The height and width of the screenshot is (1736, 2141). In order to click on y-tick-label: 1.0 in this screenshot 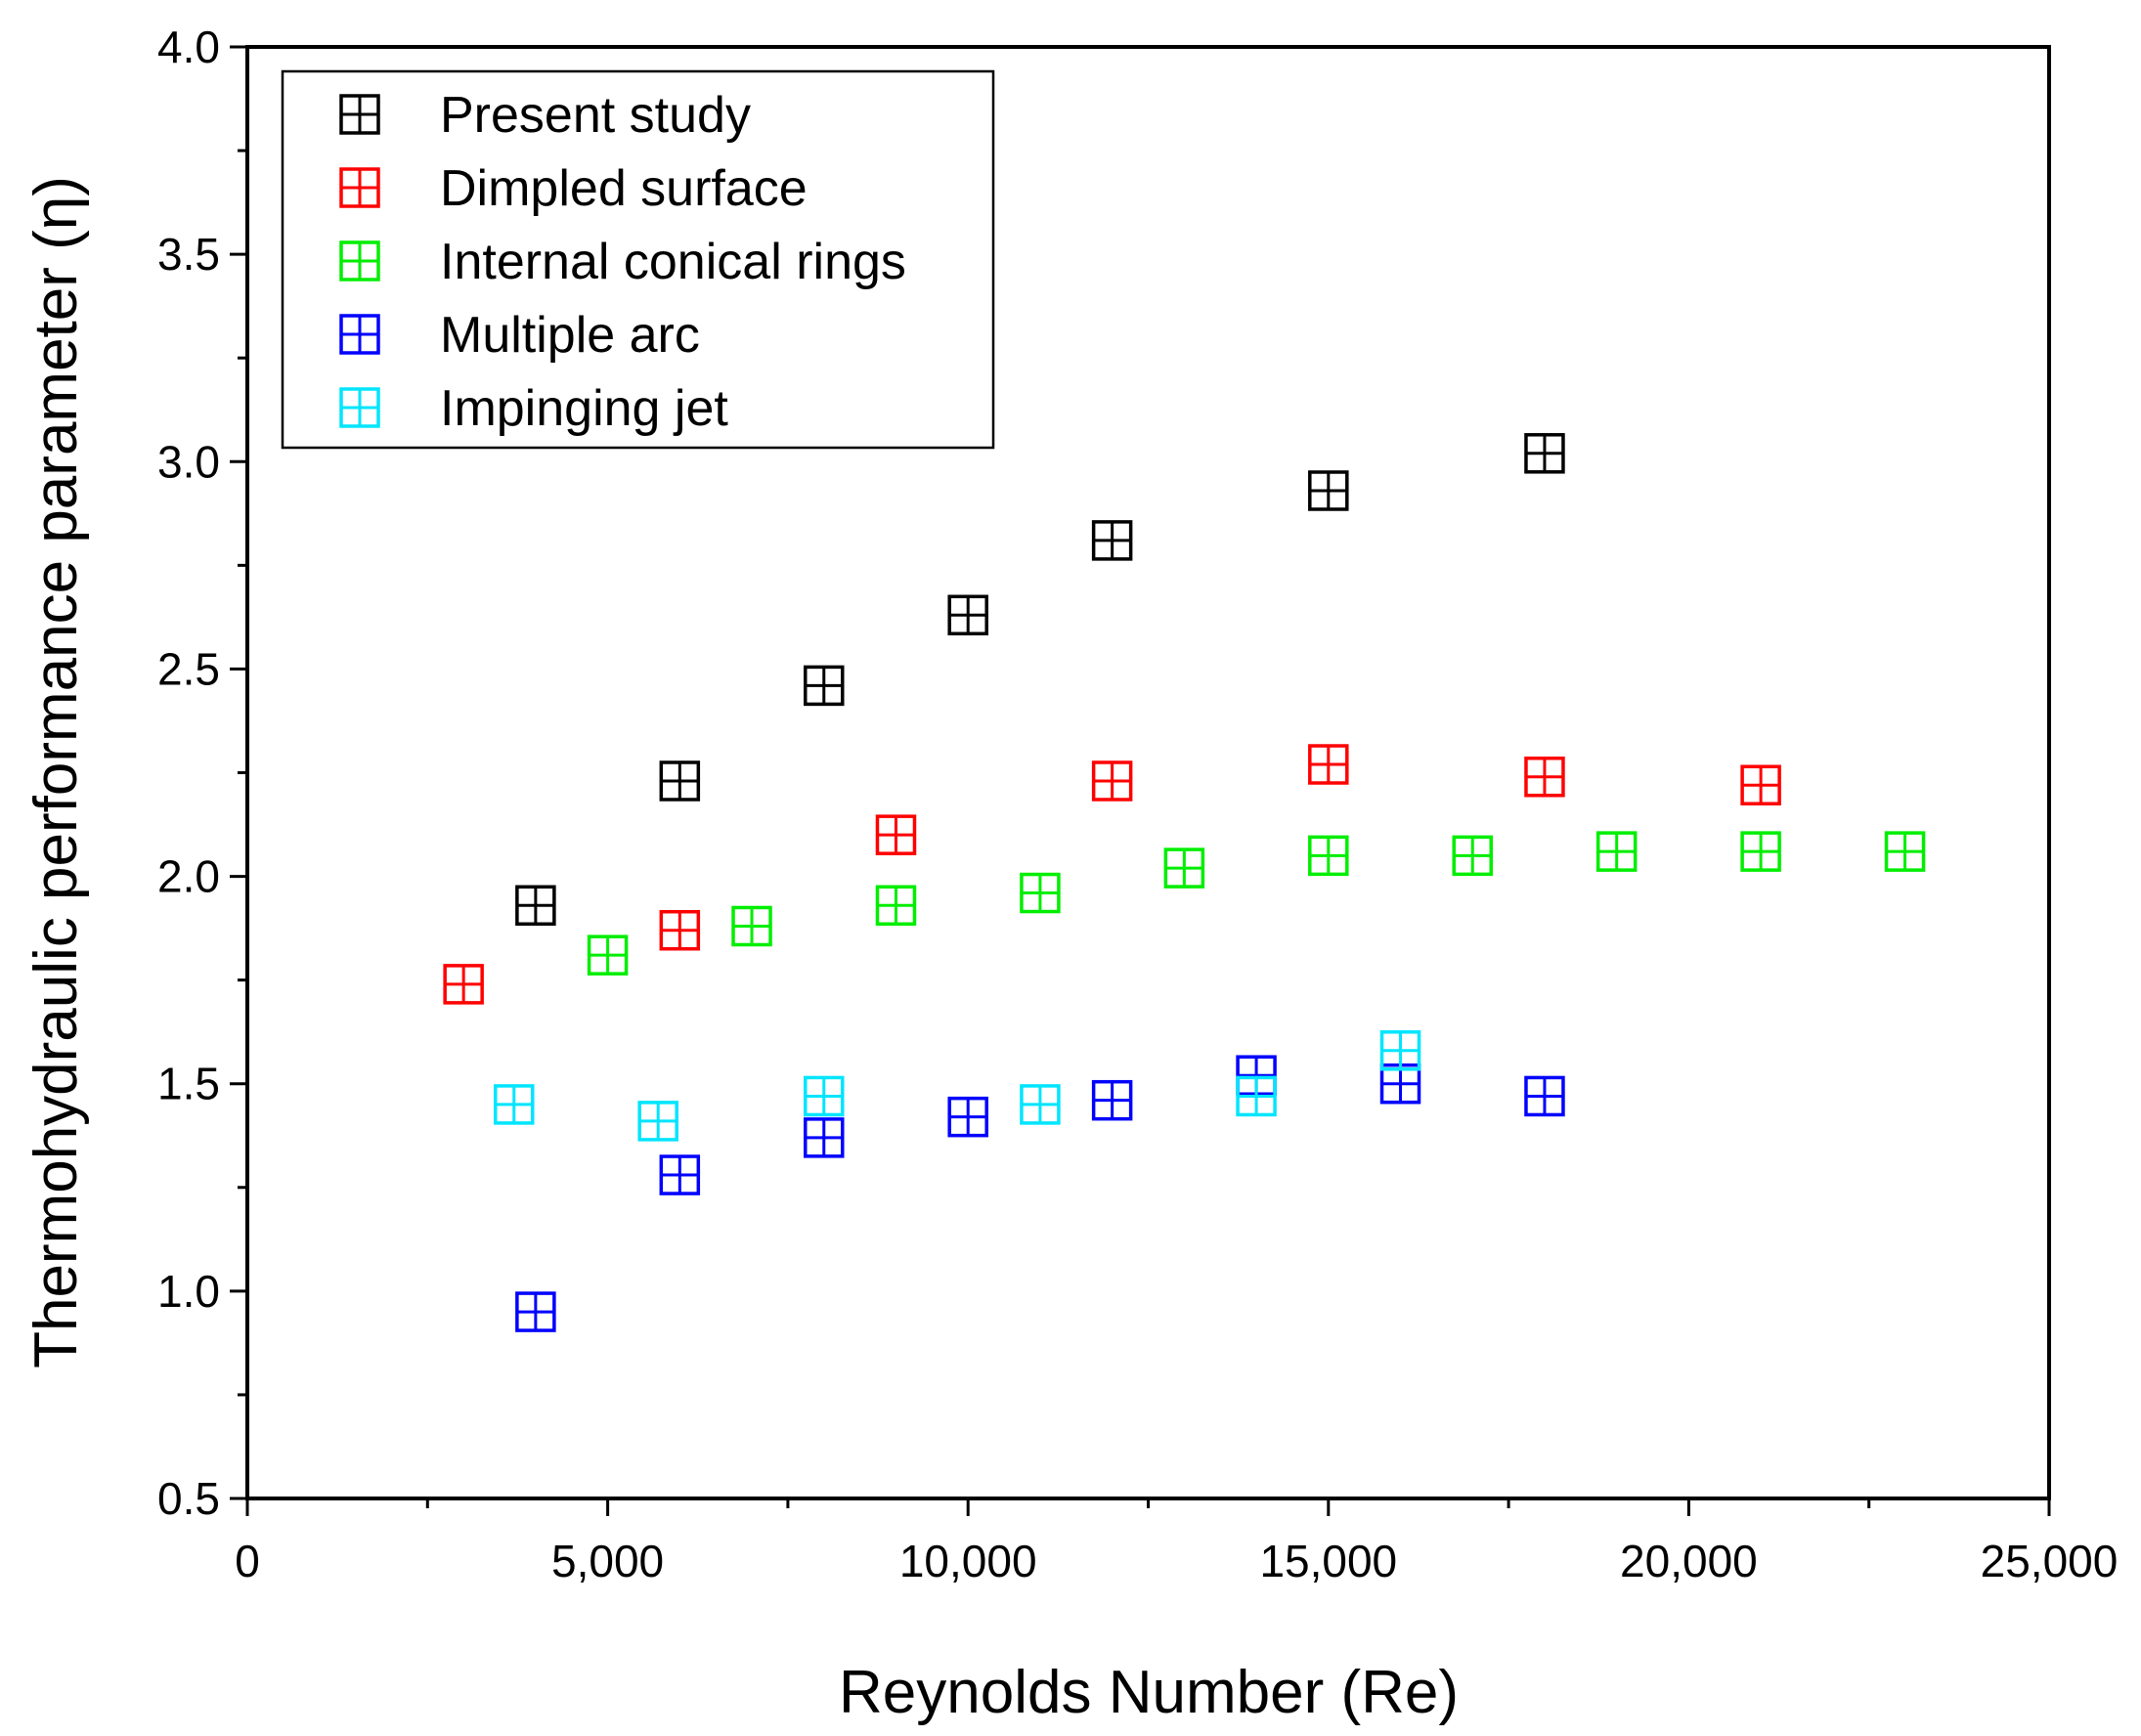, I will do `click(188, 1291)`.